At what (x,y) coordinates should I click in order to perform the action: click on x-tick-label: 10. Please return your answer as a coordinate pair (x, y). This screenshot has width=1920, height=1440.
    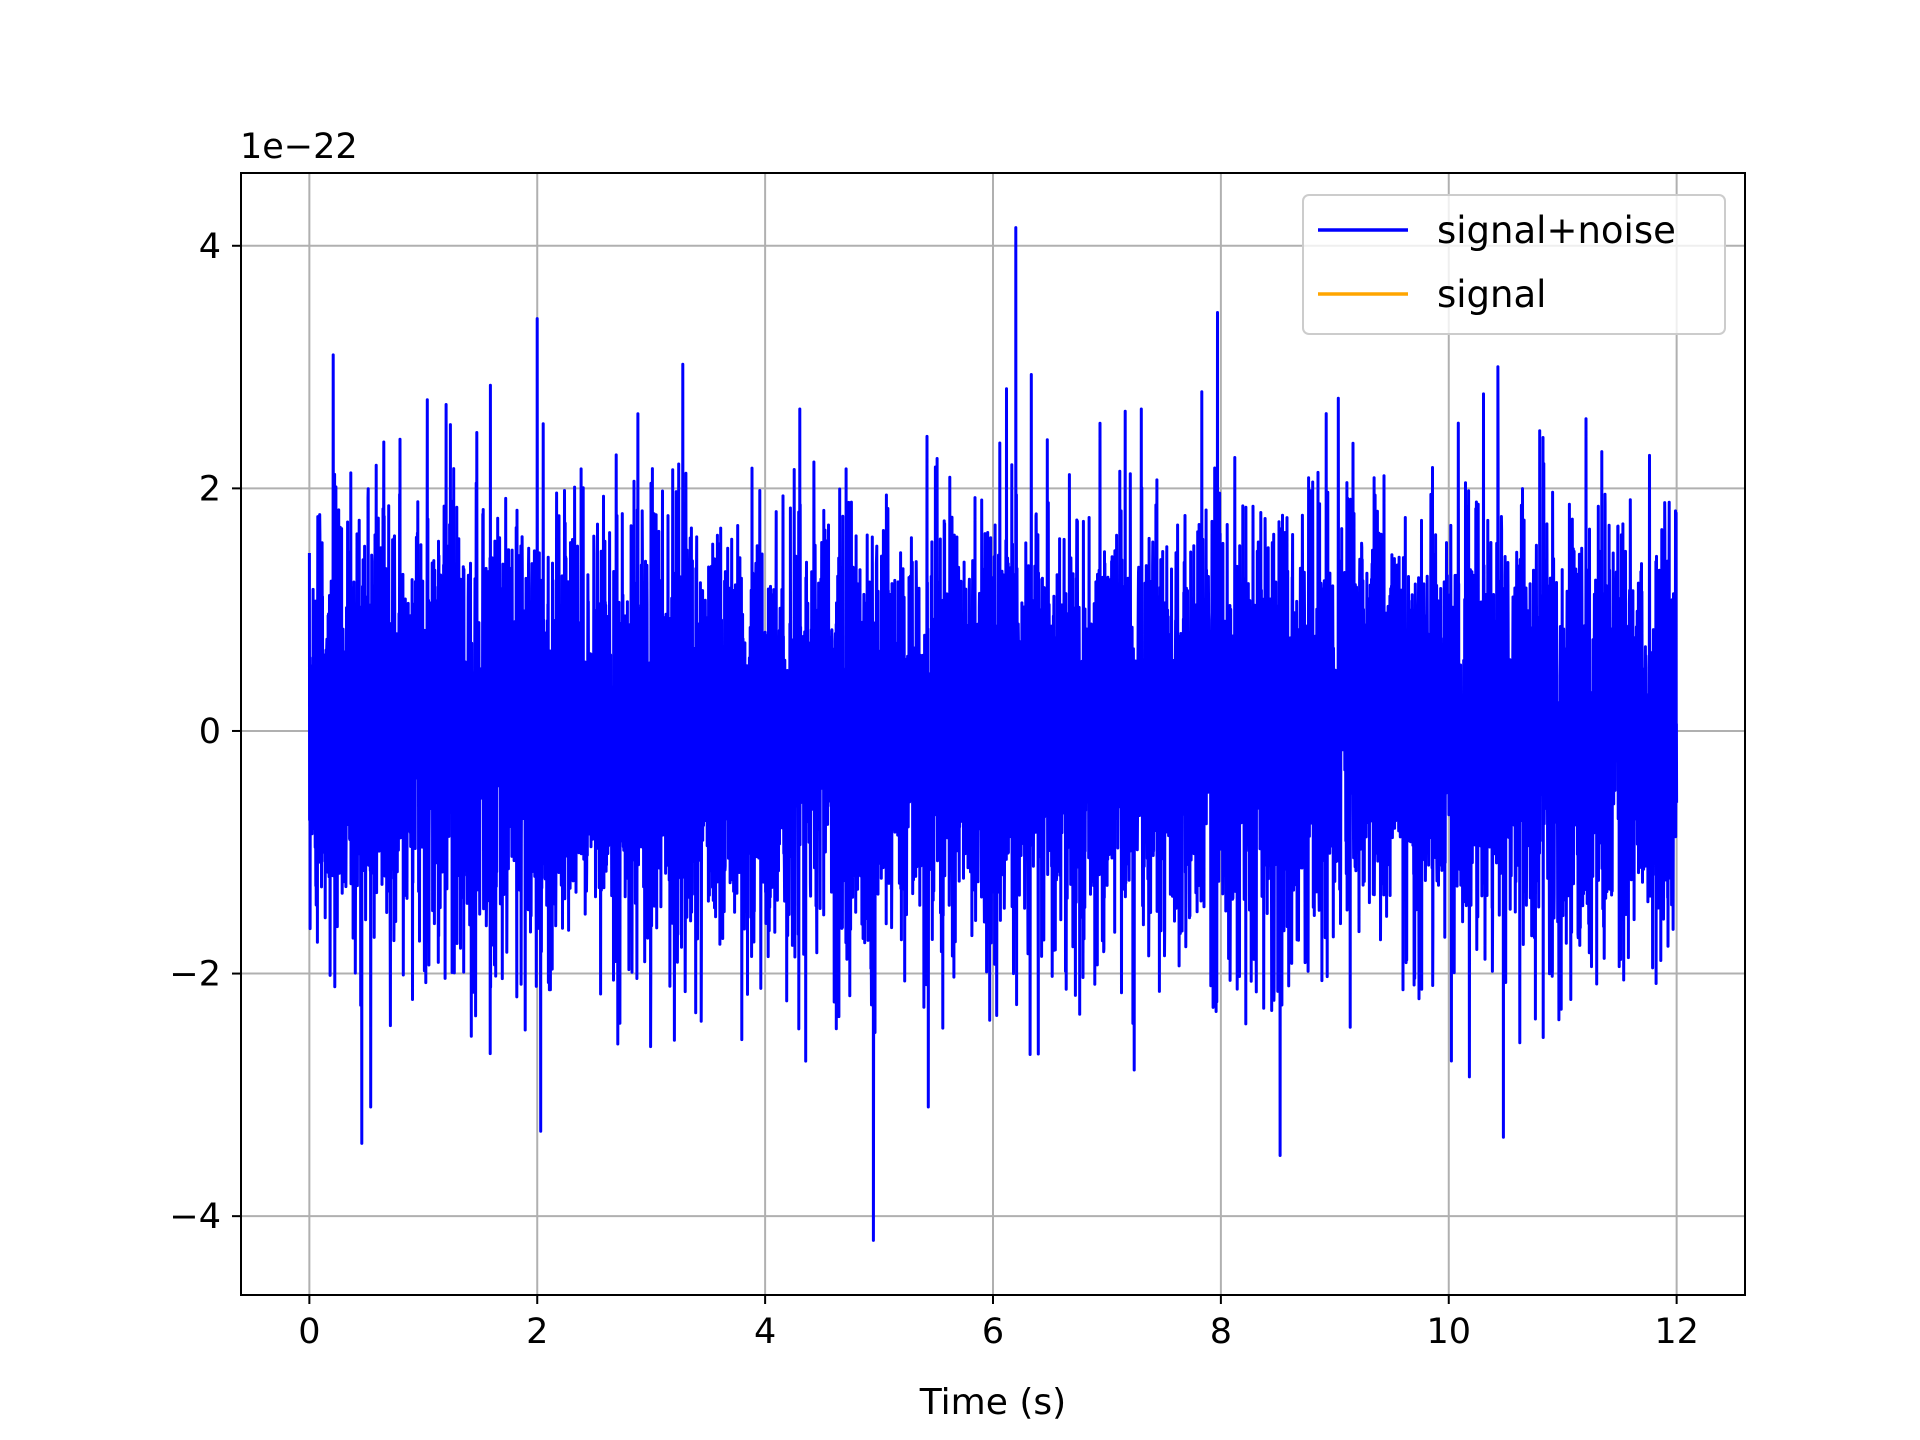
    Looking at the image, I should click on (1448, 1332).